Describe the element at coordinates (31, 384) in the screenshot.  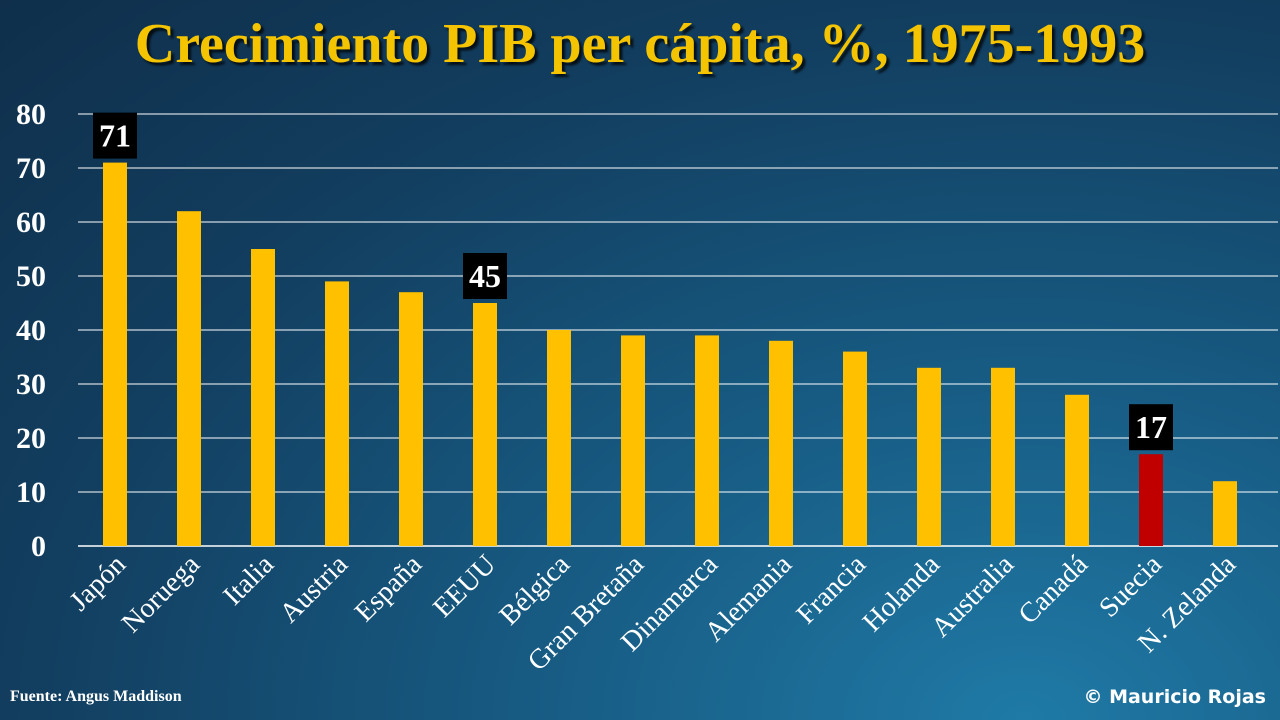
I see `y-tick-label: 30` at that location.